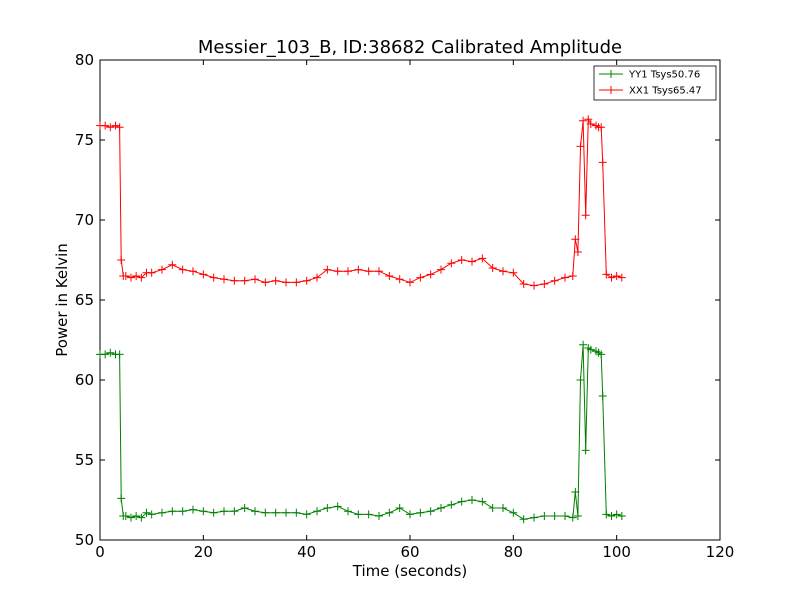  I want to click on legend-label-yy1: YY1 Tsys50.76, so click(664, 75).